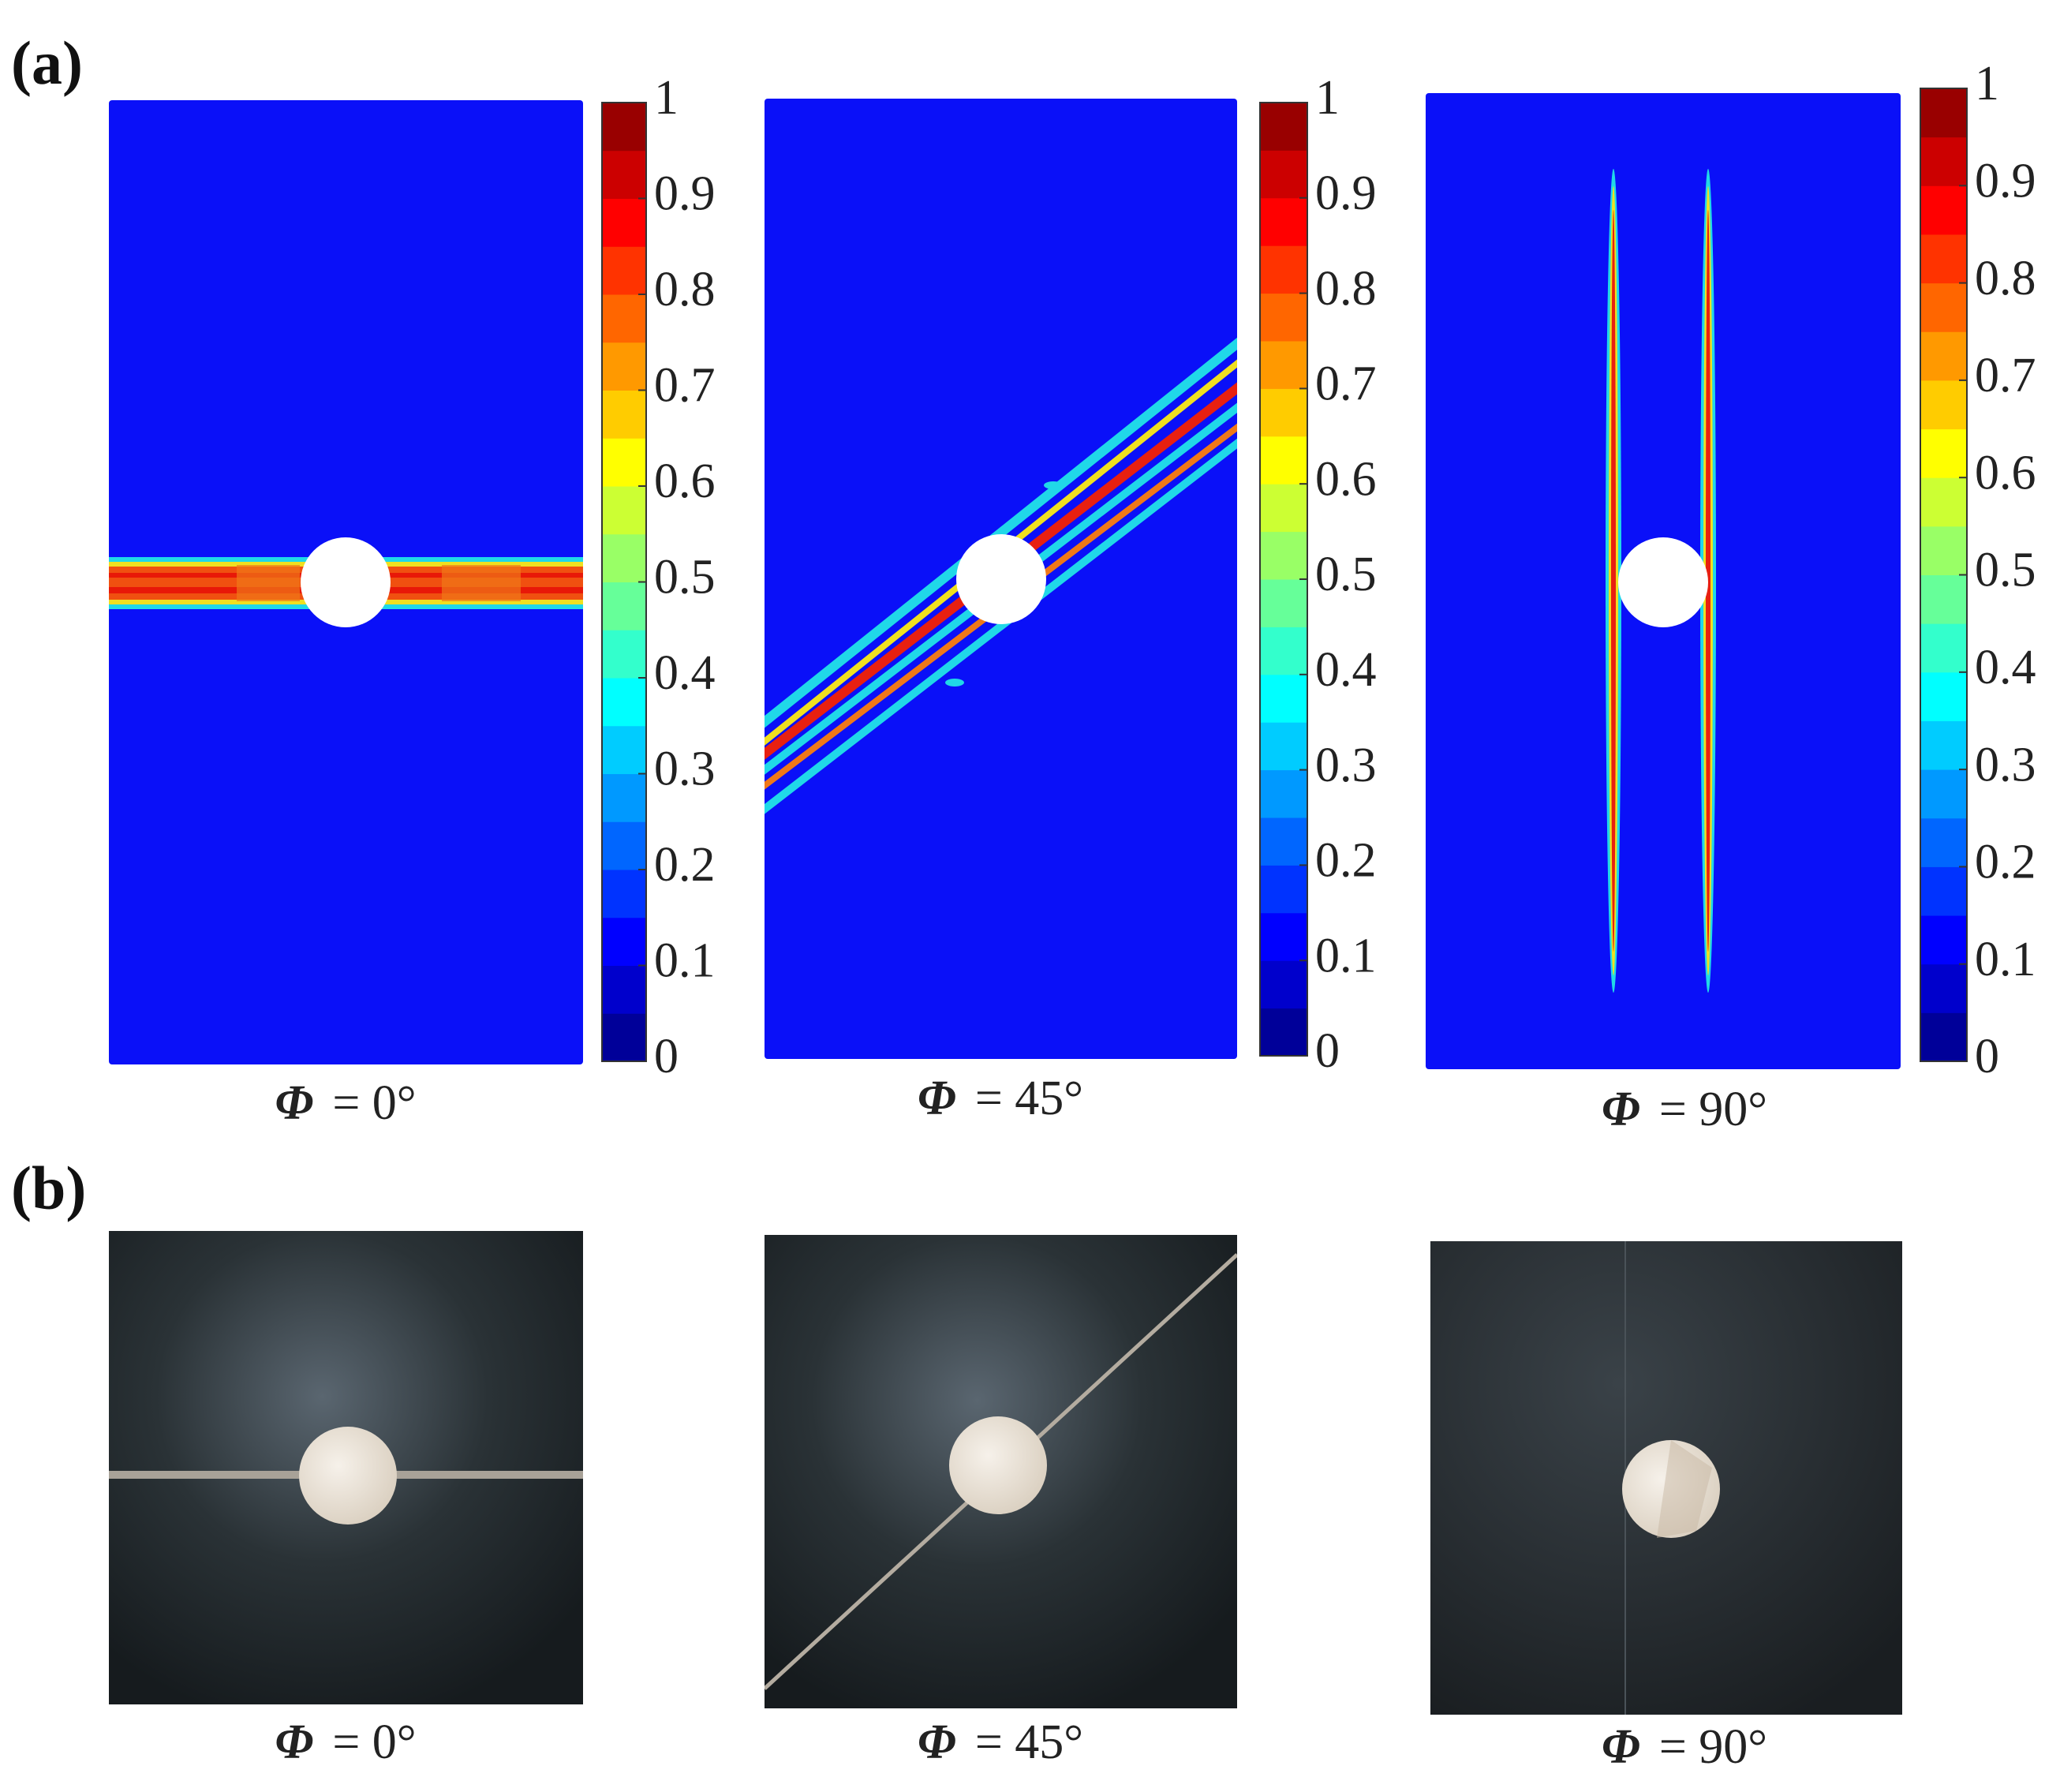 This screenshot has height=1792, width=2060. I want to click on panel-label: (b), so click(48, 1188).